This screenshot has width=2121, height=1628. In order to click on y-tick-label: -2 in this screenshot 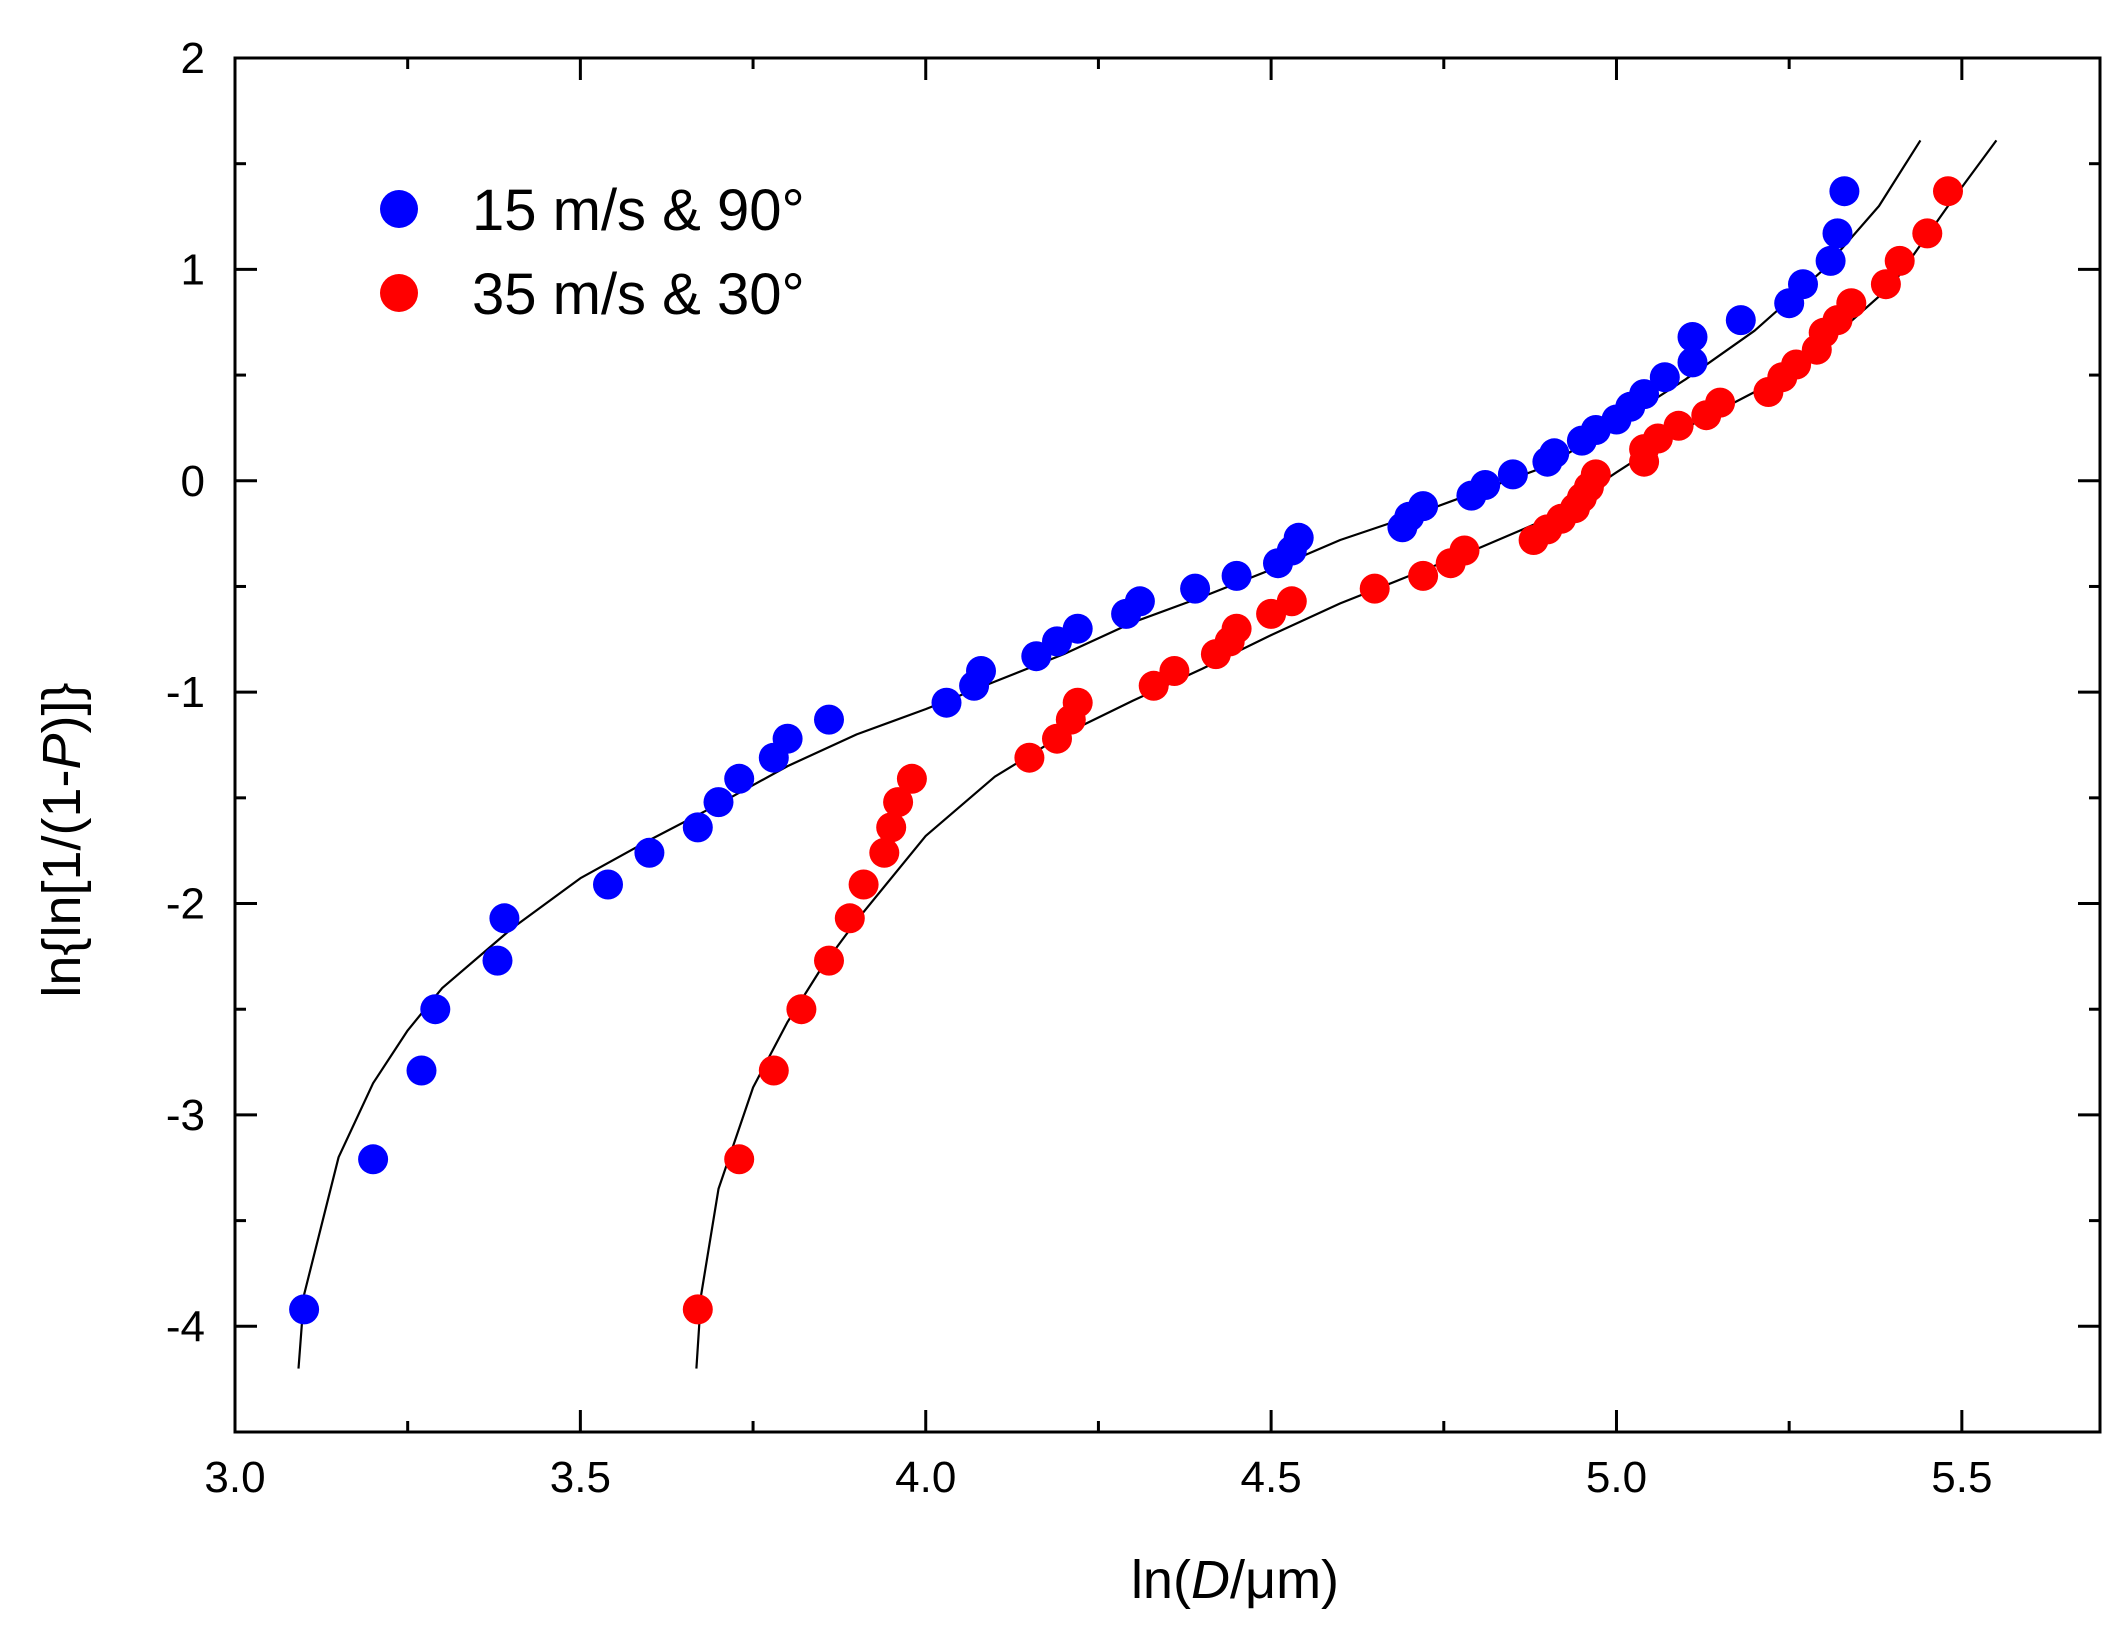, I will do `click(185, 904)`.